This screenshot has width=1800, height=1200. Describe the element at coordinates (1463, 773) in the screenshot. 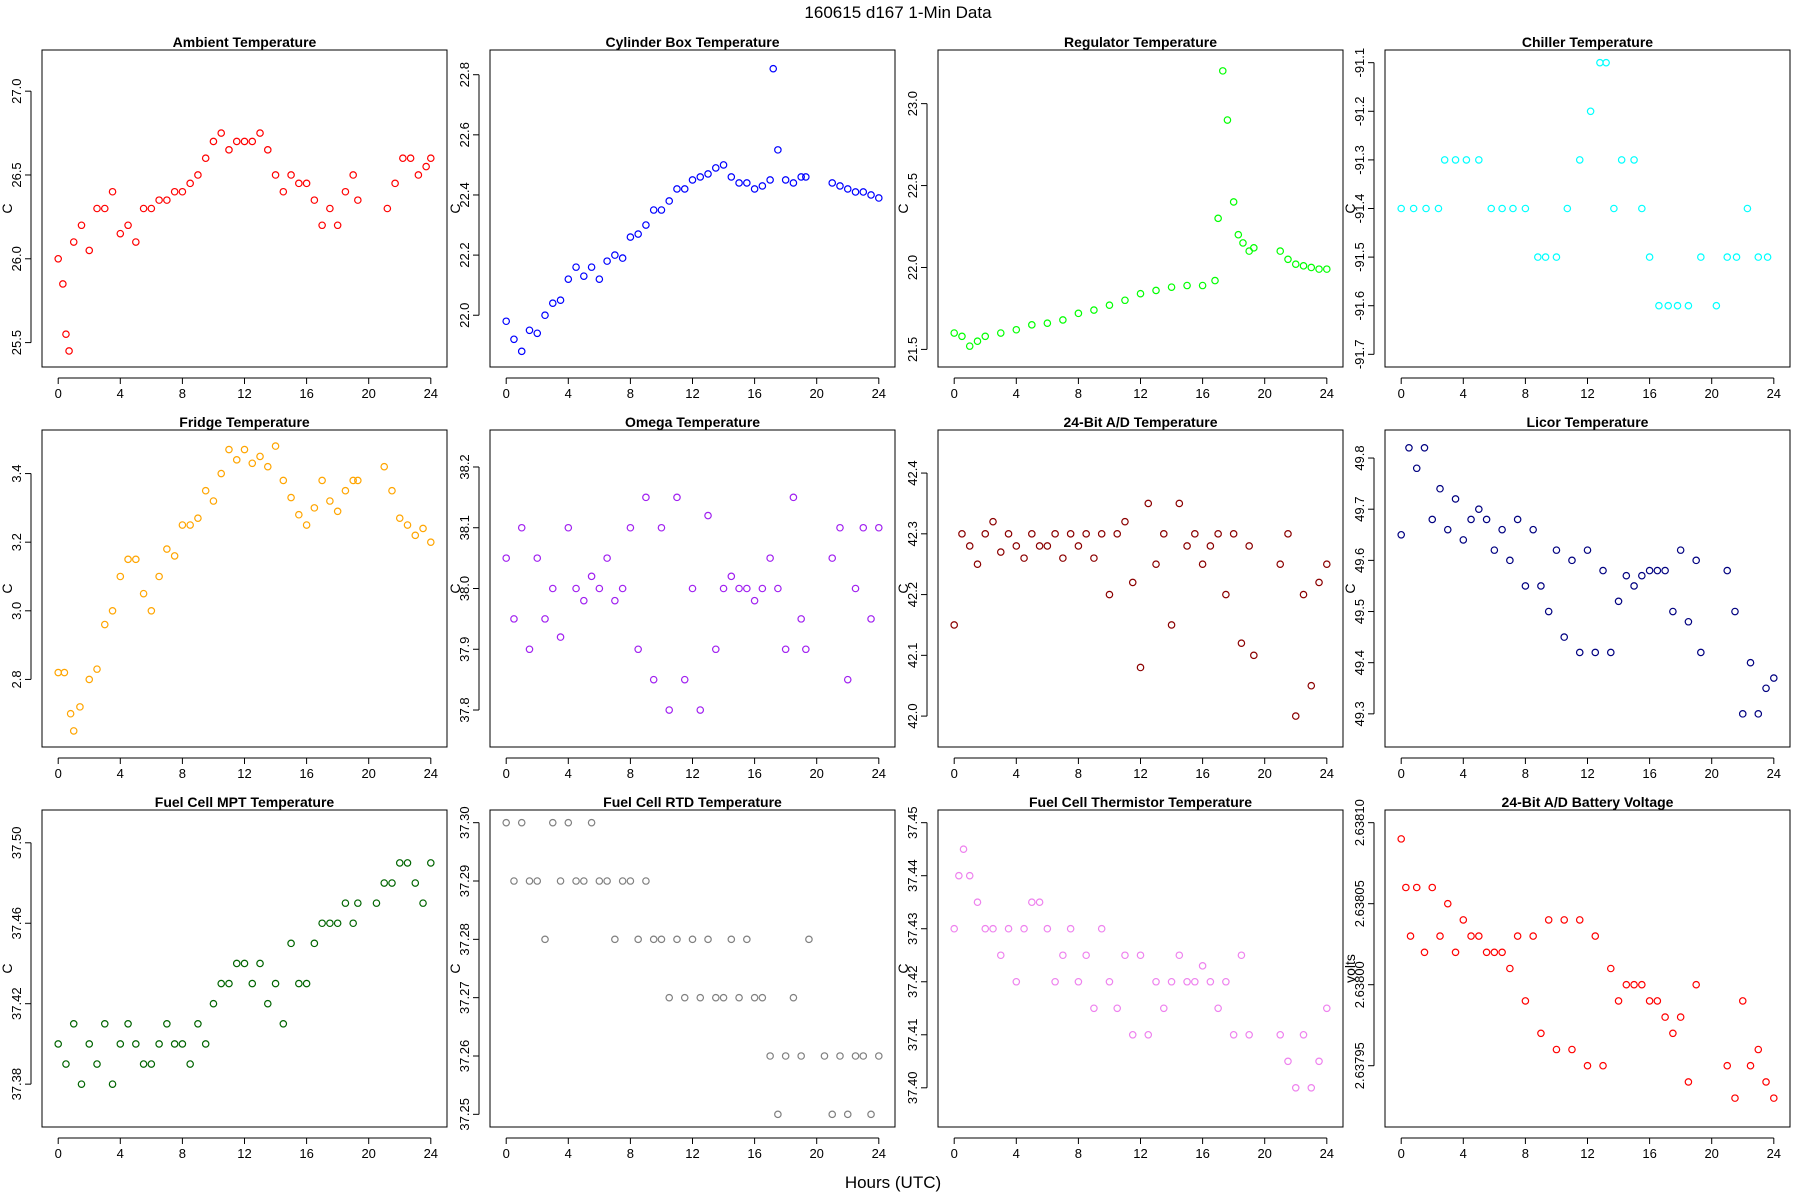

I see `licor-temperature-x-tick-label: 4` at that location.